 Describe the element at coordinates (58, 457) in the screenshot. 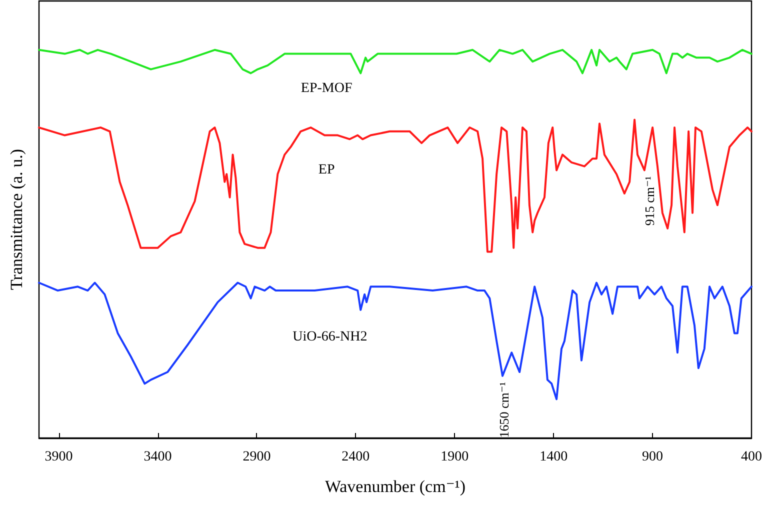

I see `x-tick-label: 3900` at that location.